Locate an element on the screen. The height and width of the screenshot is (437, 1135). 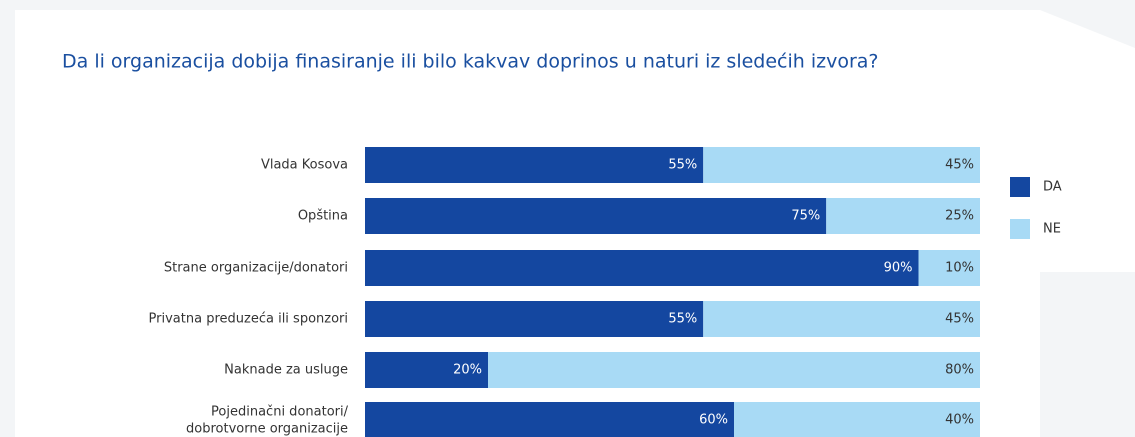
category-label: Vlada Kosova is located at coordinates (304, 165).